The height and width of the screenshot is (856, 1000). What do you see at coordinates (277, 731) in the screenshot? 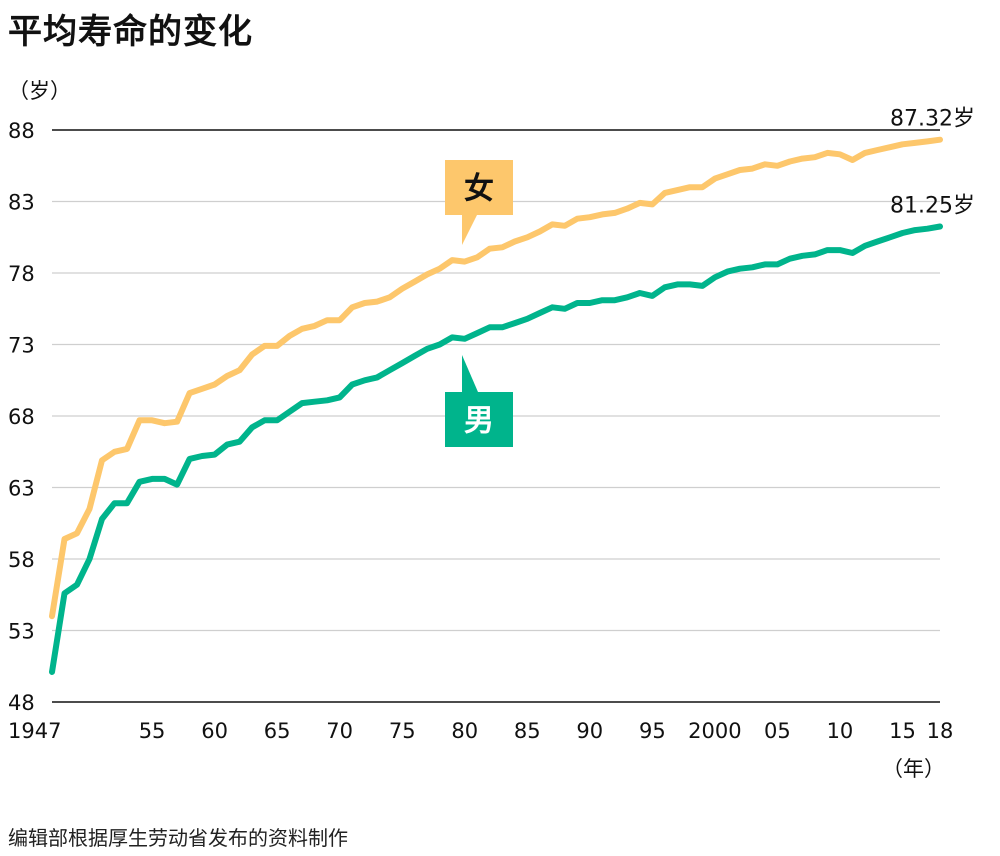
I see `x-tick-label: 65` at bounding box center [277, 731].